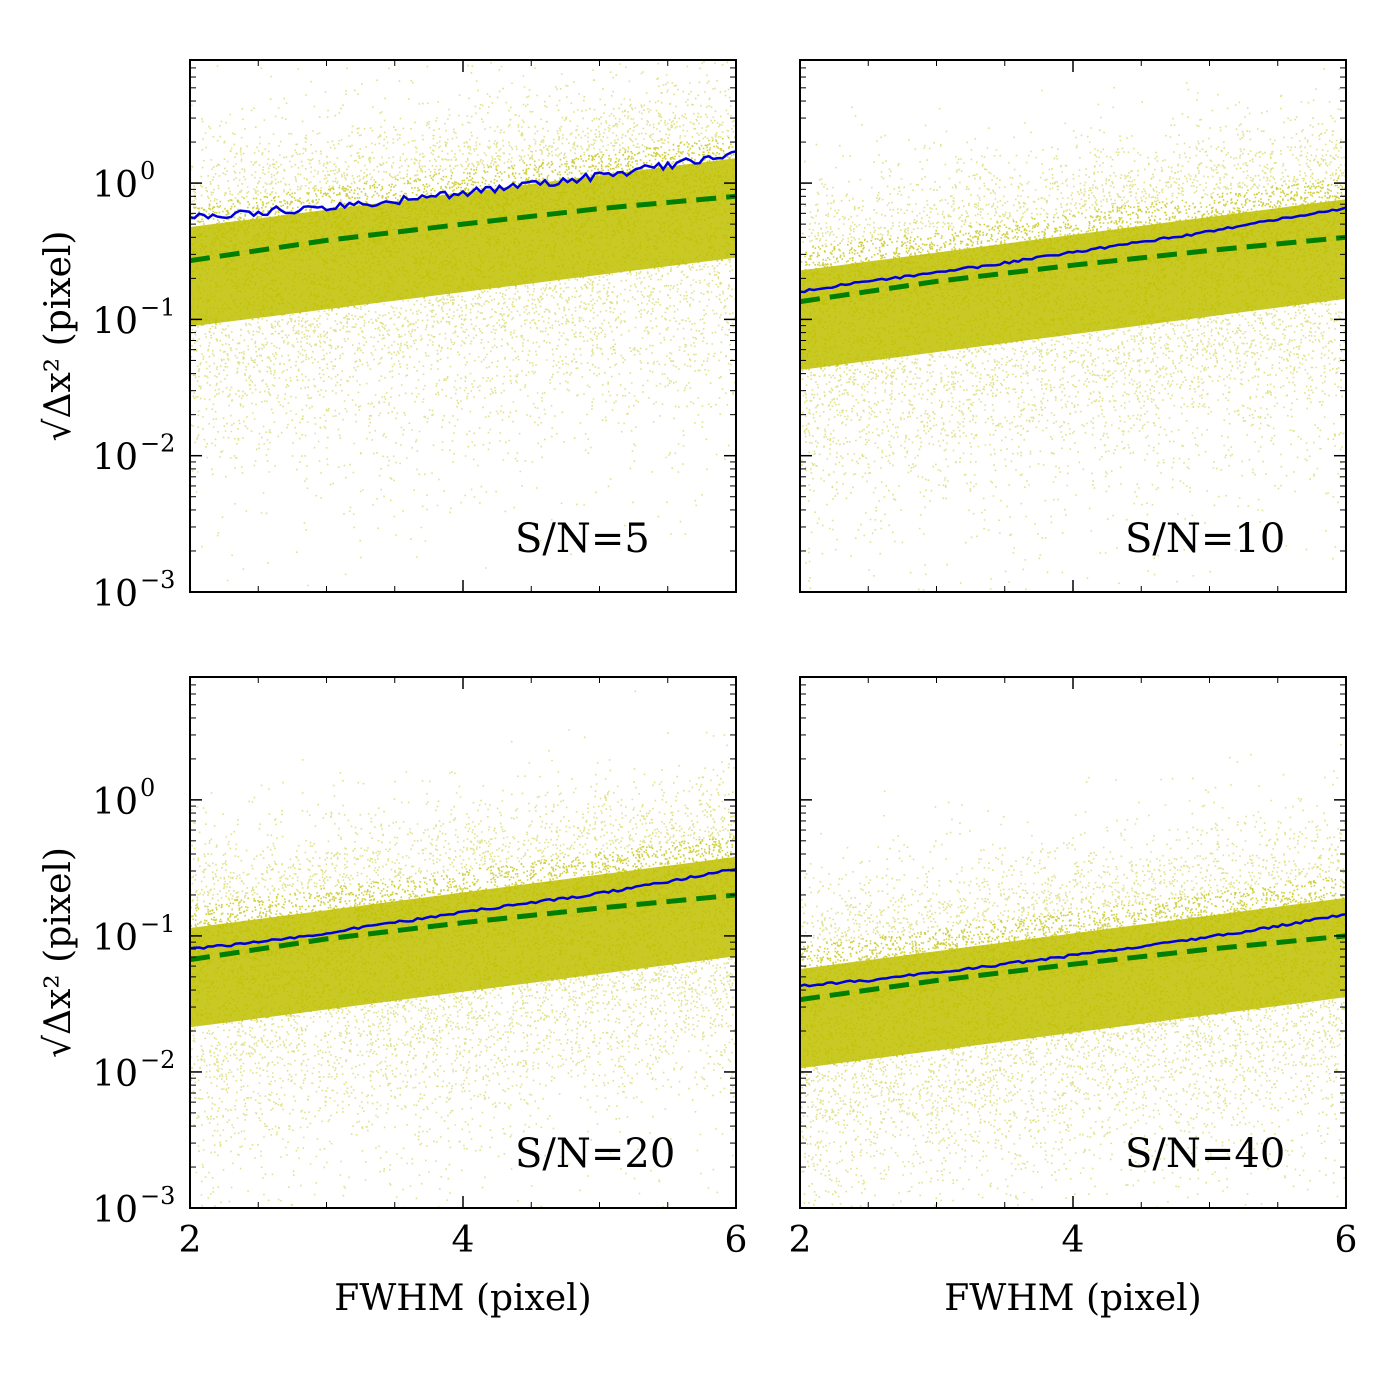  I want to click on panel-annotation: S/N=10, so click(1205, 539).